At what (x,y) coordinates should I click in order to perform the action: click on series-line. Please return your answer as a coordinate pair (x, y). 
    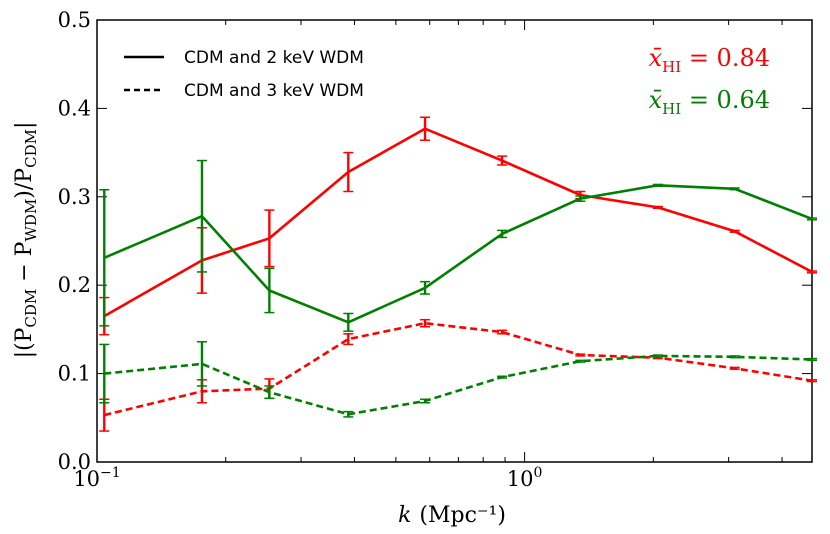
    Looking at the image, I should click on (458, 385).